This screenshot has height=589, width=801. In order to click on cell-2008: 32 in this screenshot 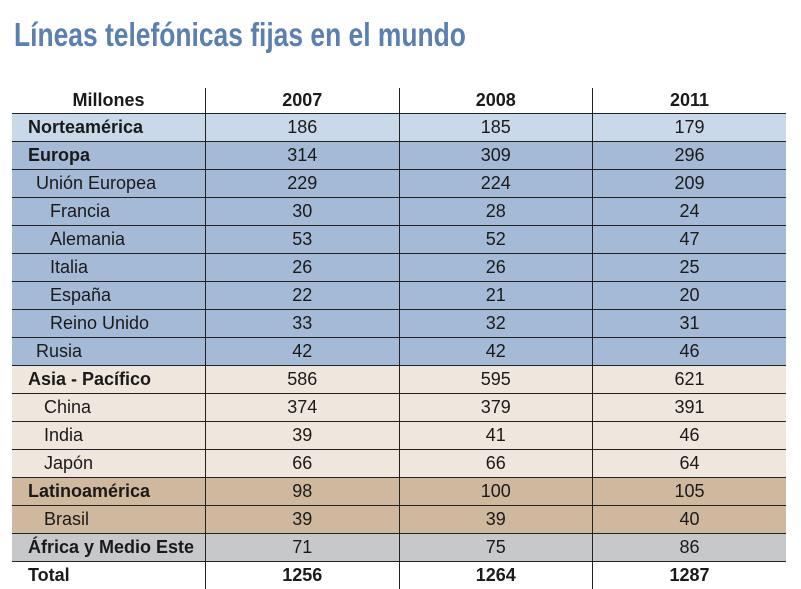, I will do `click(496, 324)`.